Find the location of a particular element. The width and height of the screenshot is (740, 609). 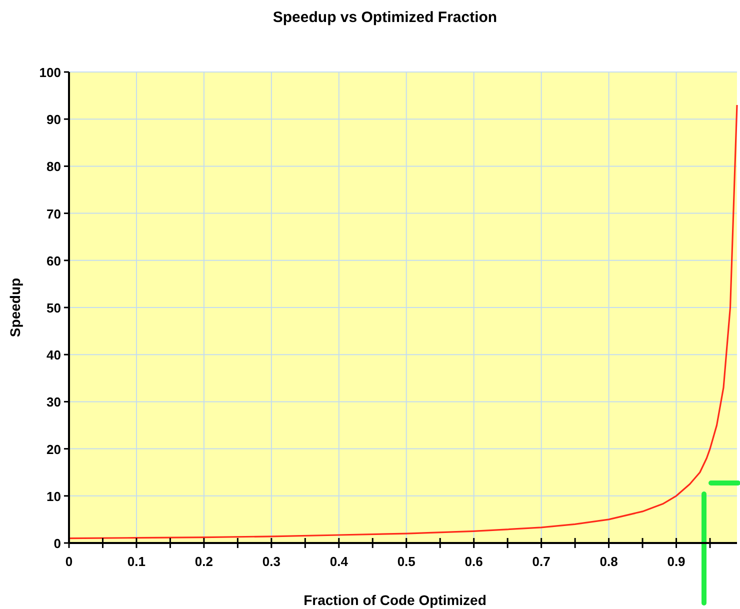

y-tick-label: 40 is located at coordinates (53, 355).